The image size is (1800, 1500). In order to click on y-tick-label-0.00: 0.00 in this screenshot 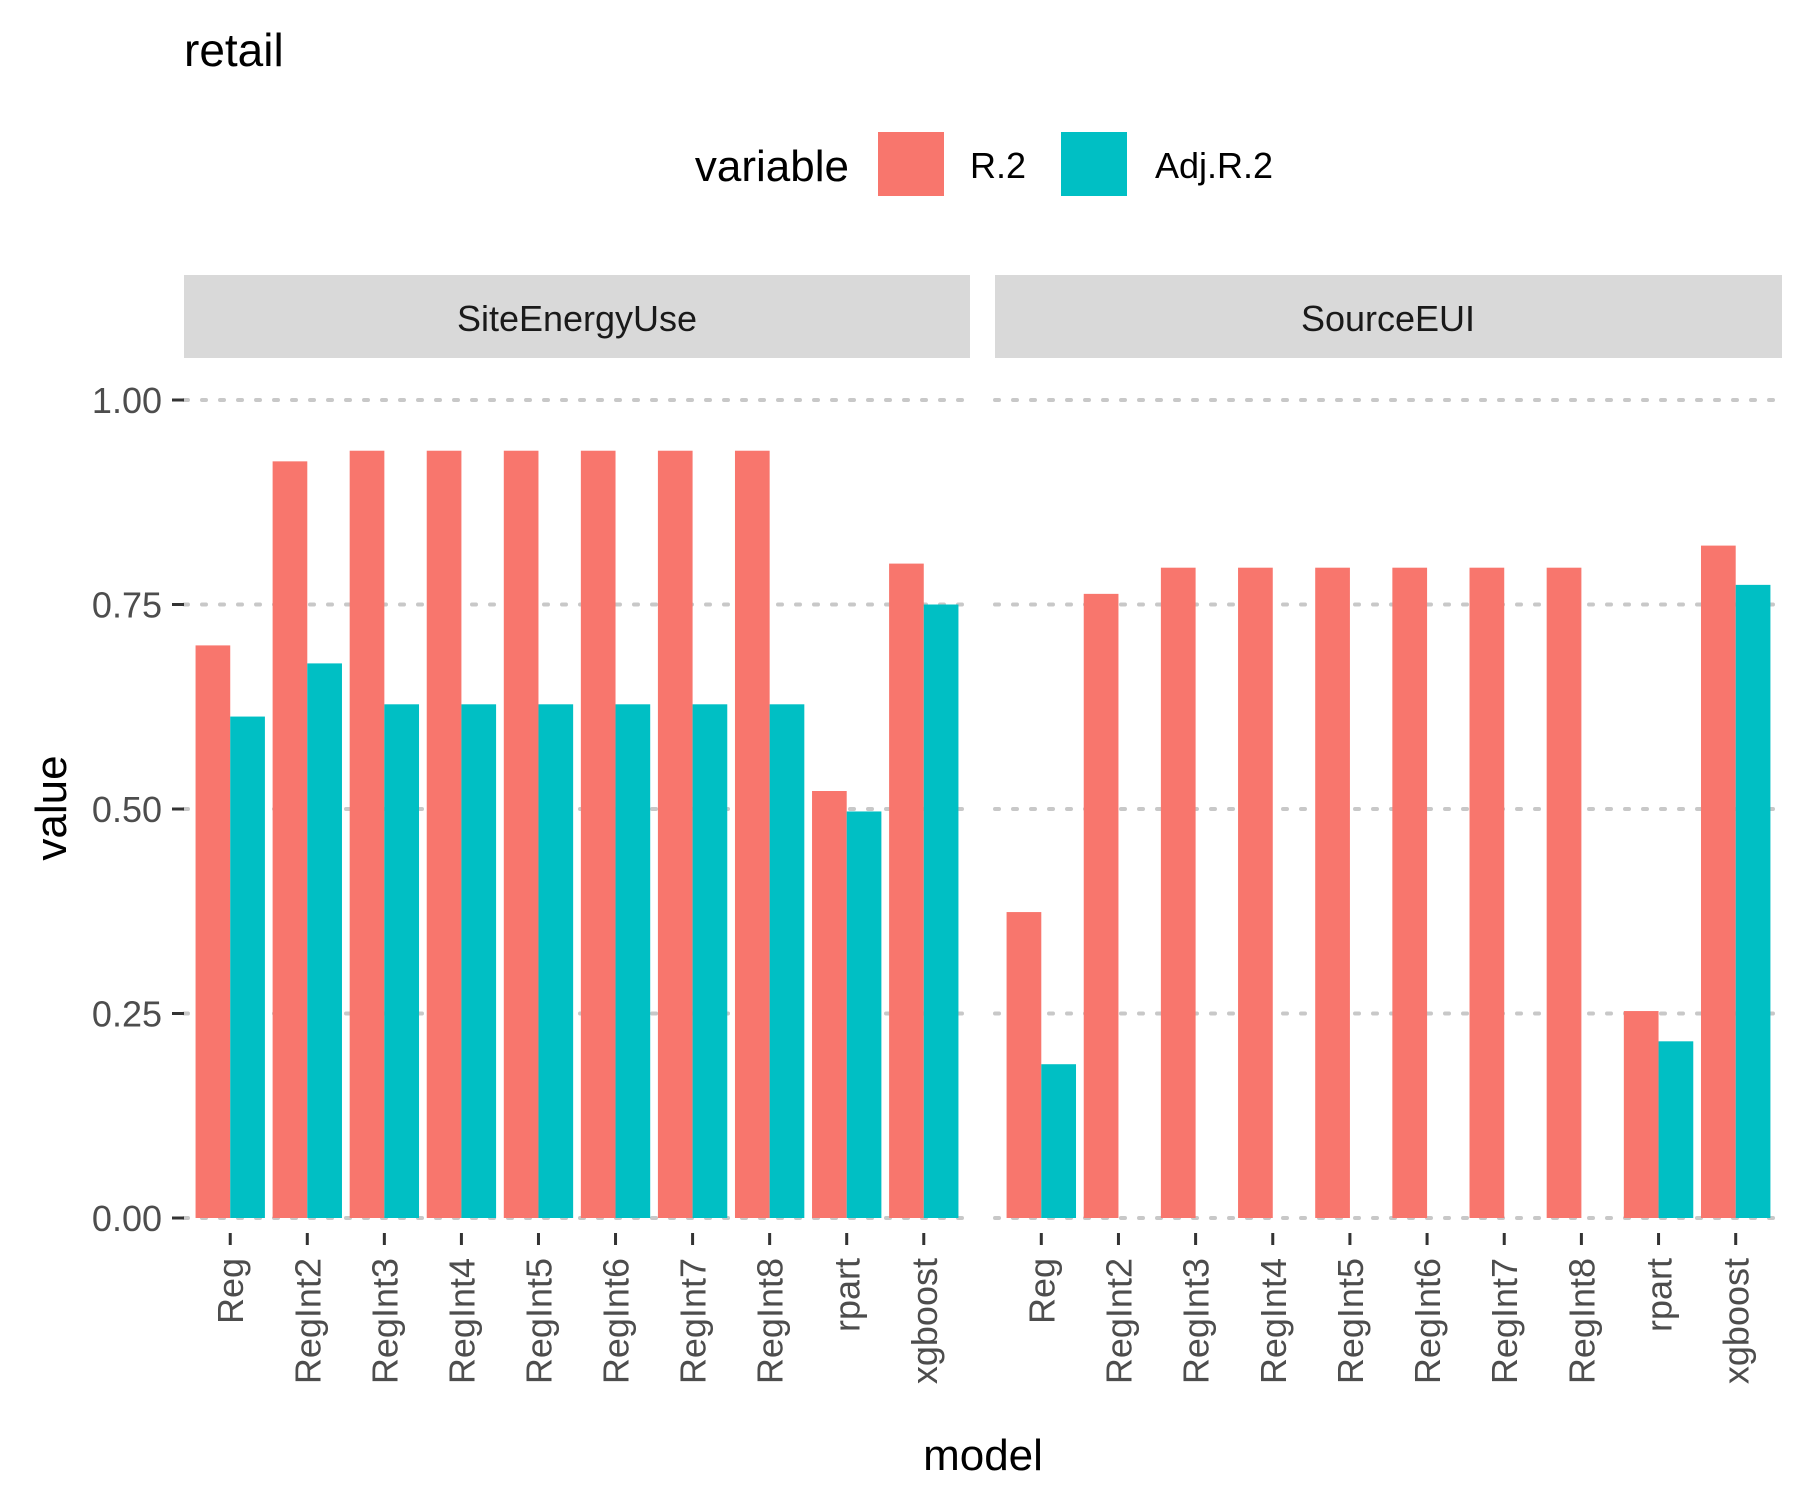, I will do `click(127, 1218)`.